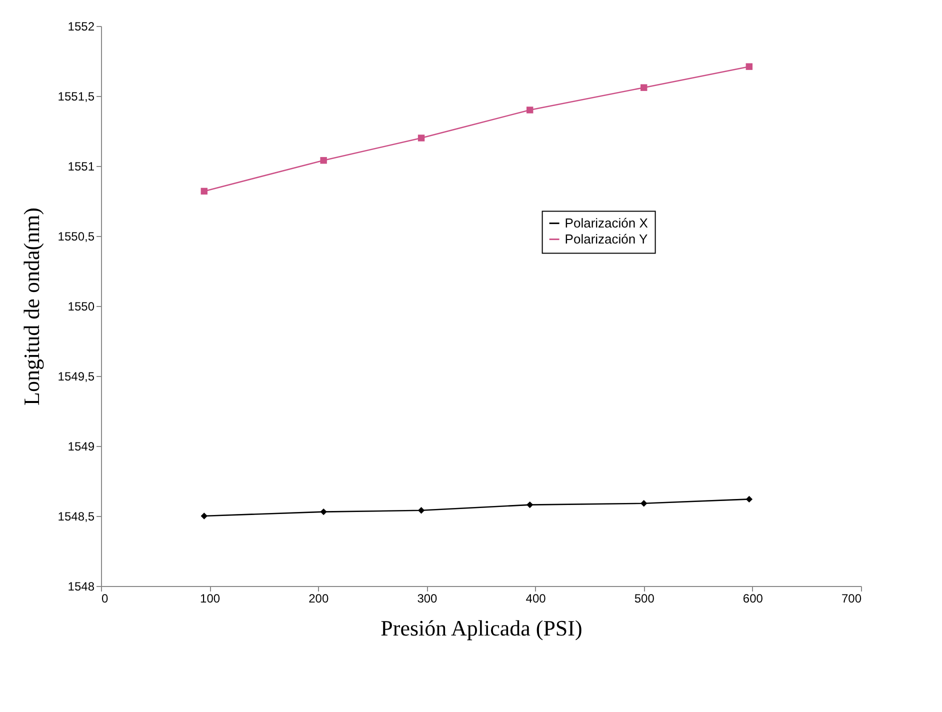 Image resolution: width=942 pixels, height=712 pixels. What do you see at coordinates (536, 599) in the screenshot?
I see `x-tick-label: 400` at bounding box center [536, 599].